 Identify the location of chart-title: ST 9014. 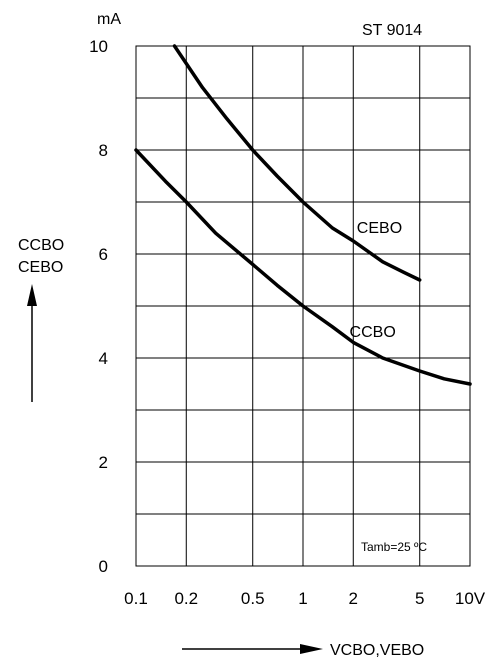
(392, 30).